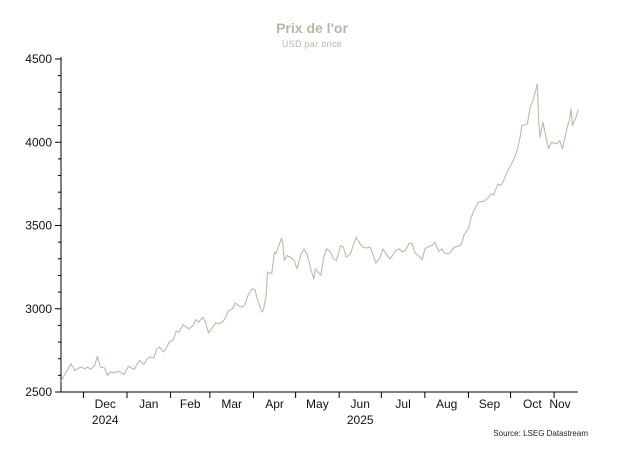  What do you see at coordinates (540, 433) in the screenshot?
I see `source-note: Source: LSEG Datastream` at bounding box center [540, 433].